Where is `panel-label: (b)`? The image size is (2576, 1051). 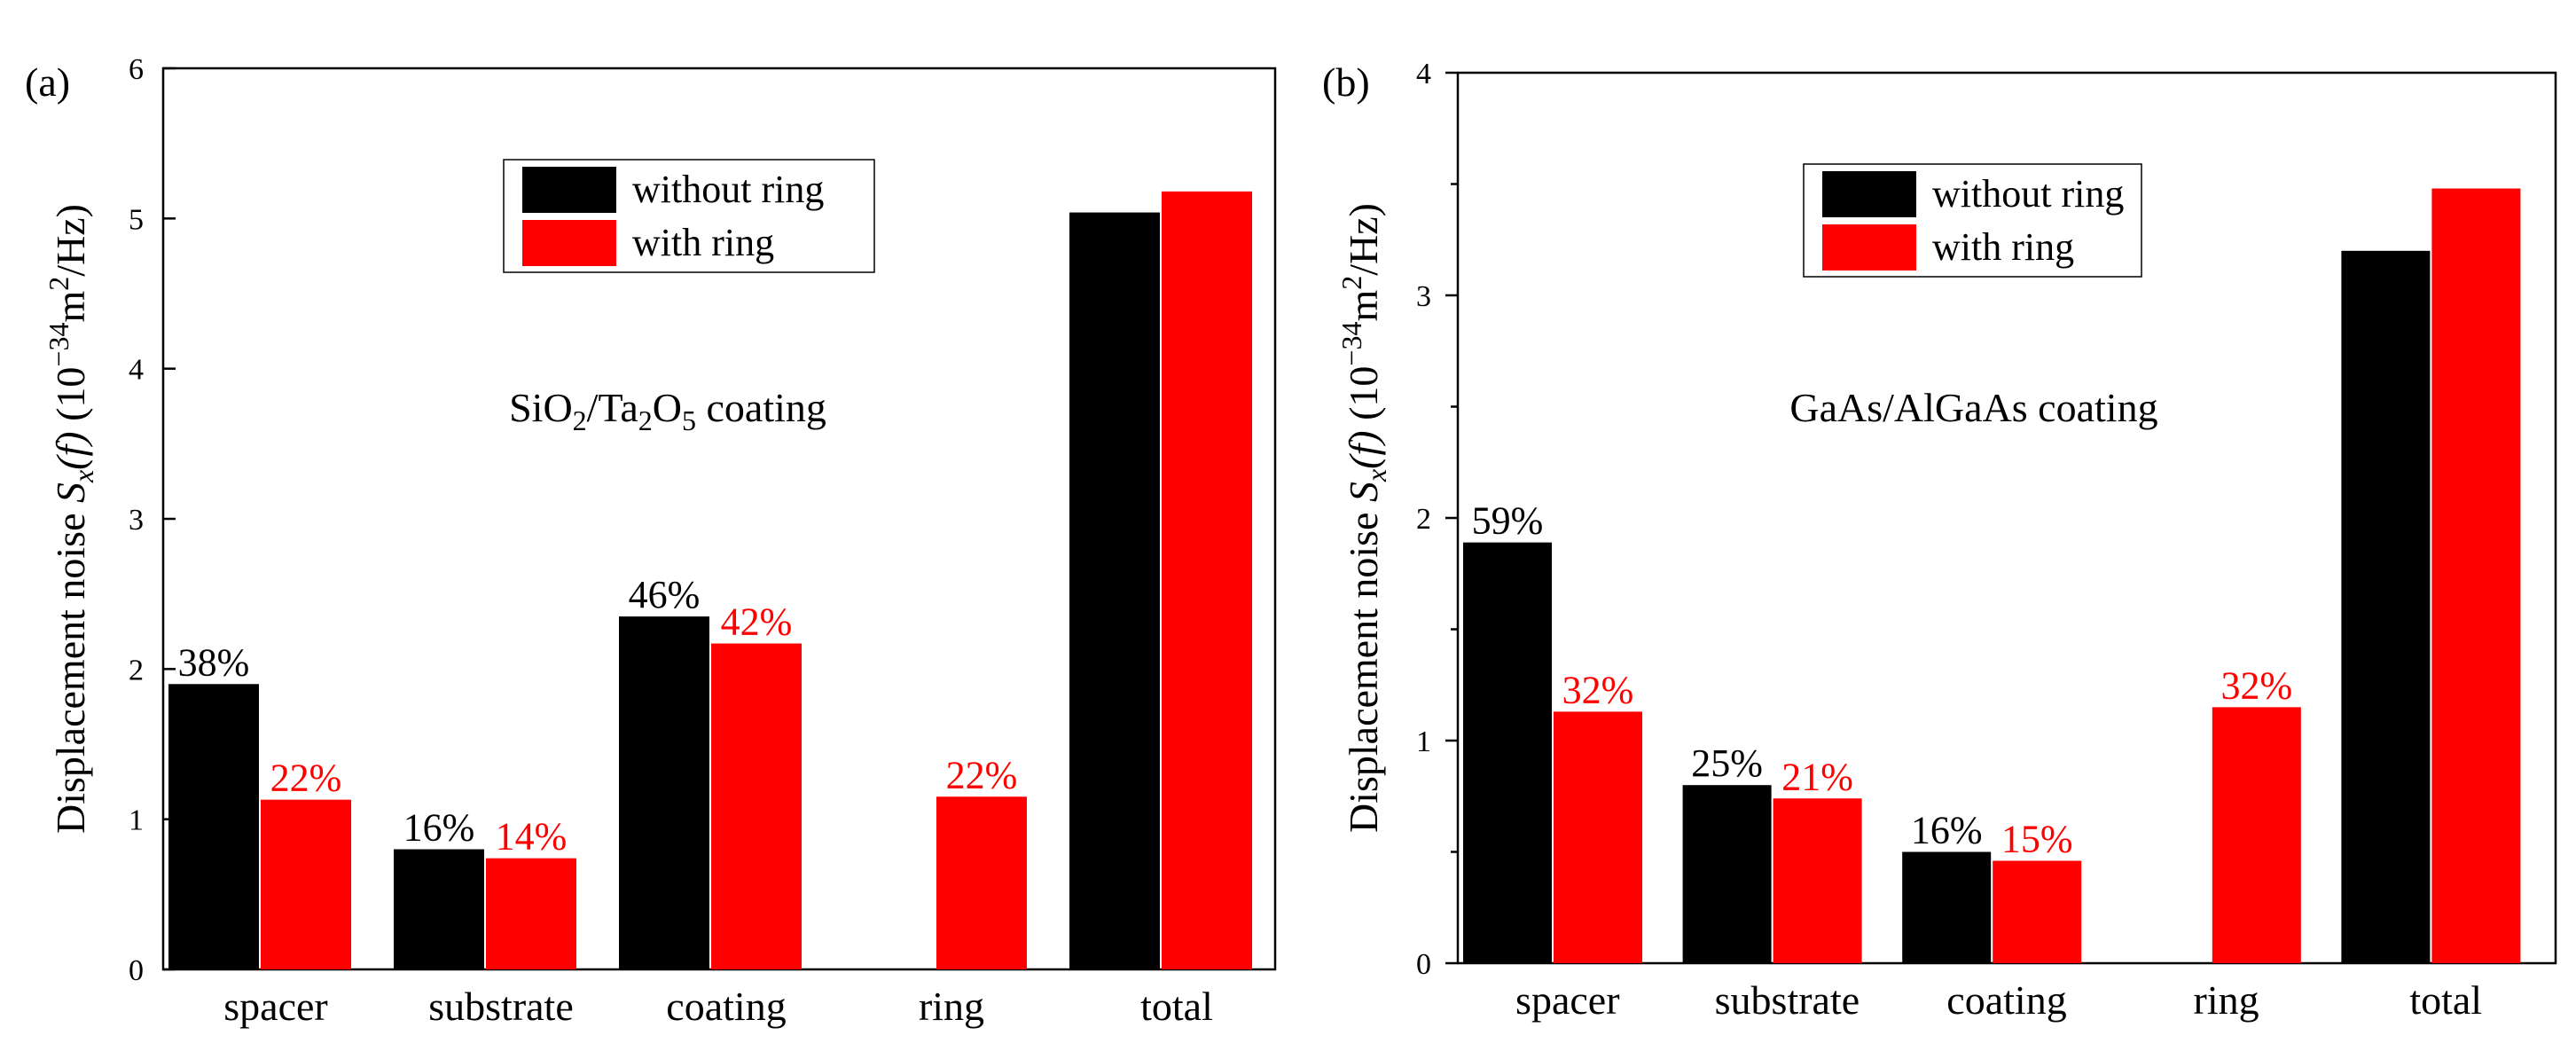
panel-label: (b) is located at coordinates (1346, 82).